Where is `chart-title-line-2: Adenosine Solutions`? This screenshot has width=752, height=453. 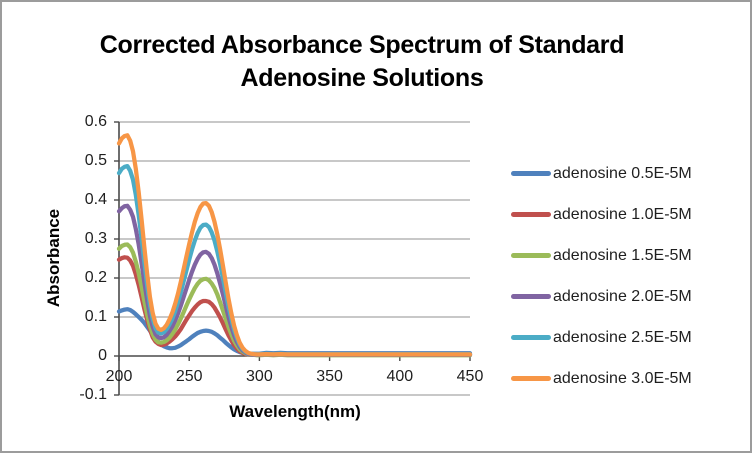 chart-title-line-2: Adenosine Solutions is located at coordinates (362, 78).